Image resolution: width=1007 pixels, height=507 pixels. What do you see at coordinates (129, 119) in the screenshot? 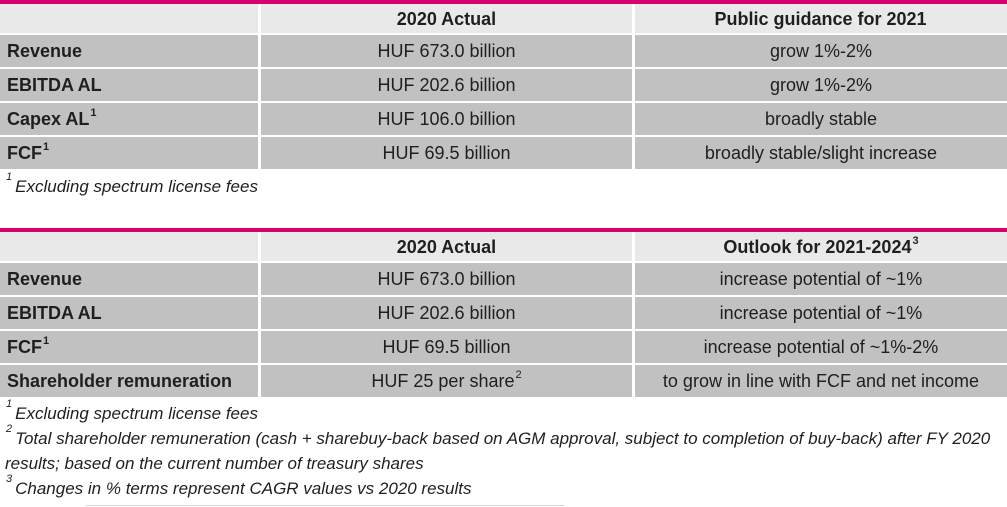
I see `metric-label: Capex AL 1` at bounding box center [129, 119].